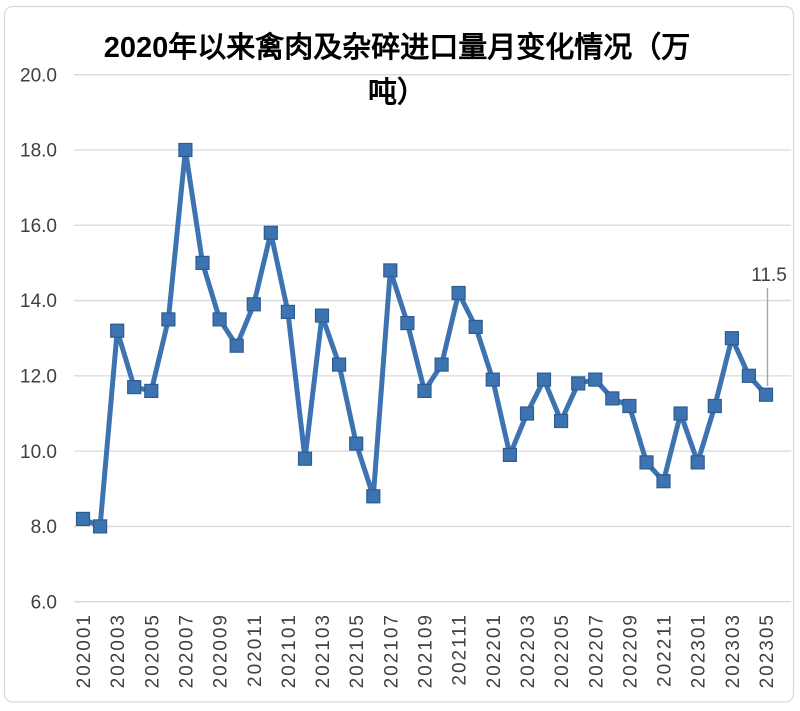  What do you see at coordinates (397, 47) in the screenshot?
I see `chart-title-line1: 2020年以来禽肉及杂碎进口量月变化情况（万` at bounding box center [397, 47].